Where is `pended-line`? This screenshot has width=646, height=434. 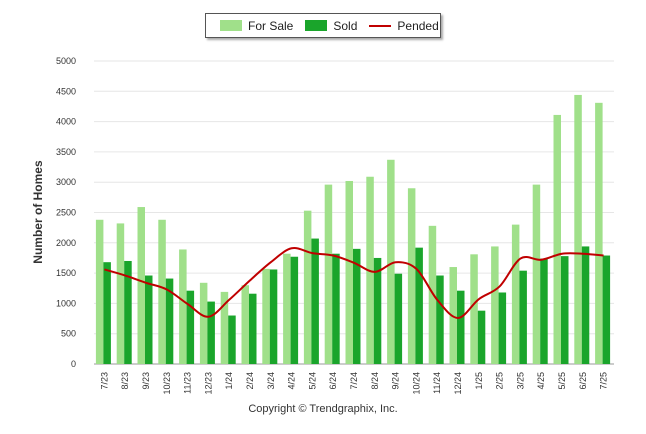
pended-line is located at coordinates (354, 282).